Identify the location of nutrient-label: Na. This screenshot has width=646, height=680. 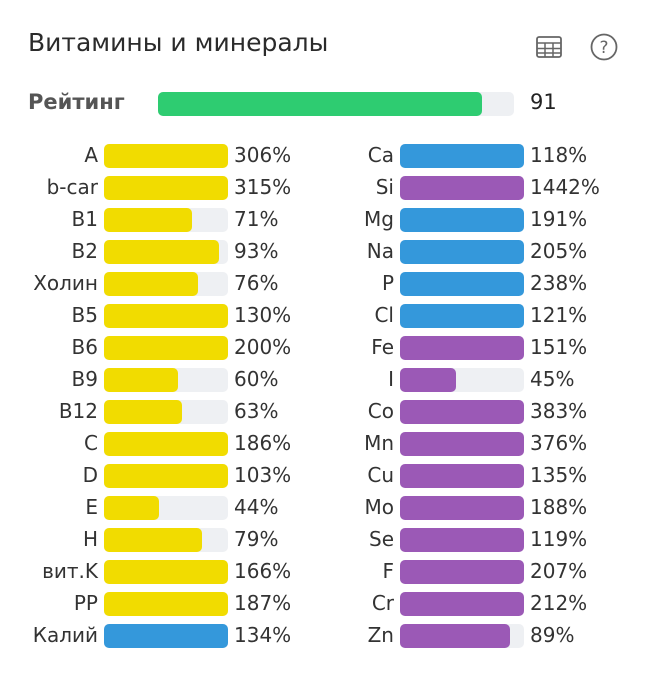
(380, 251).